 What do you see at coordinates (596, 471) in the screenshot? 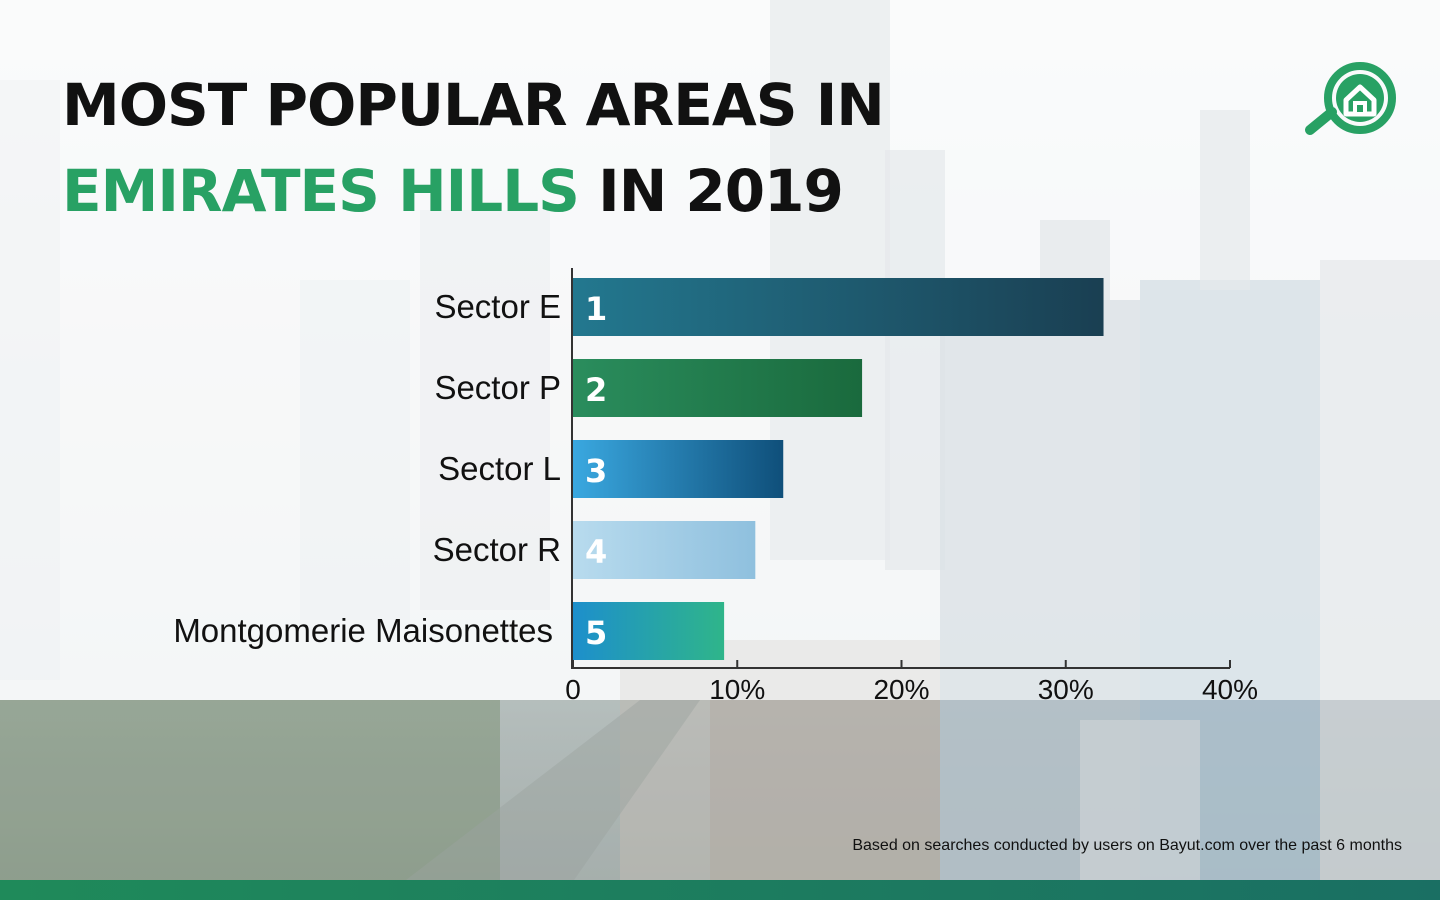
I see `bar-rank-label: 3` at bounding box center [596, 471].